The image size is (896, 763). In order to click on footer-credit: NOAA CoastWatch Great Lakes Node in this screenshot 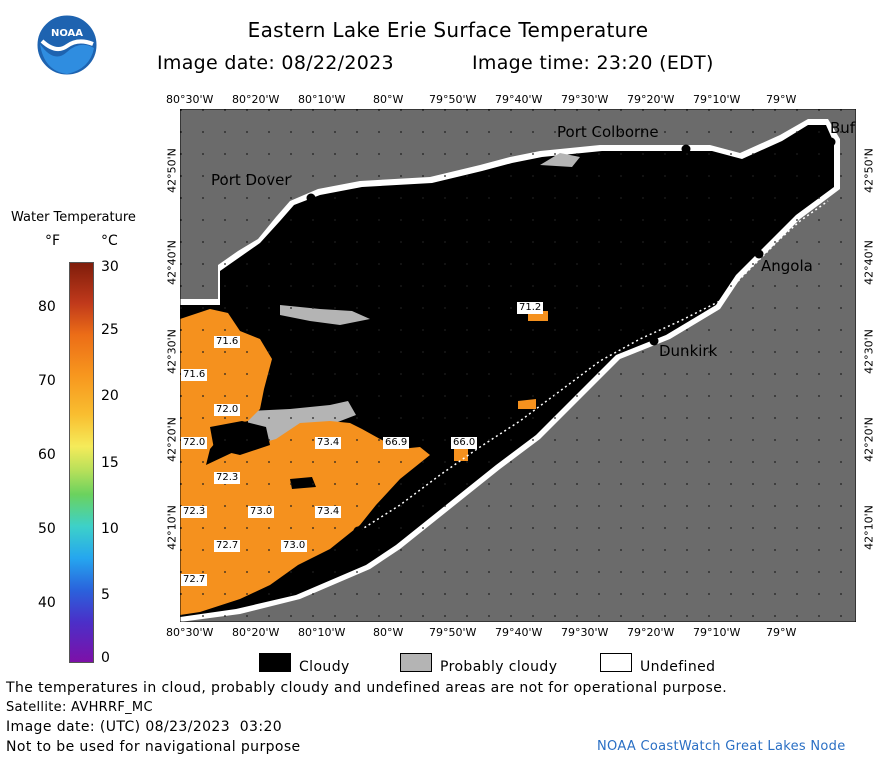, I will do `click(721, 746)`.